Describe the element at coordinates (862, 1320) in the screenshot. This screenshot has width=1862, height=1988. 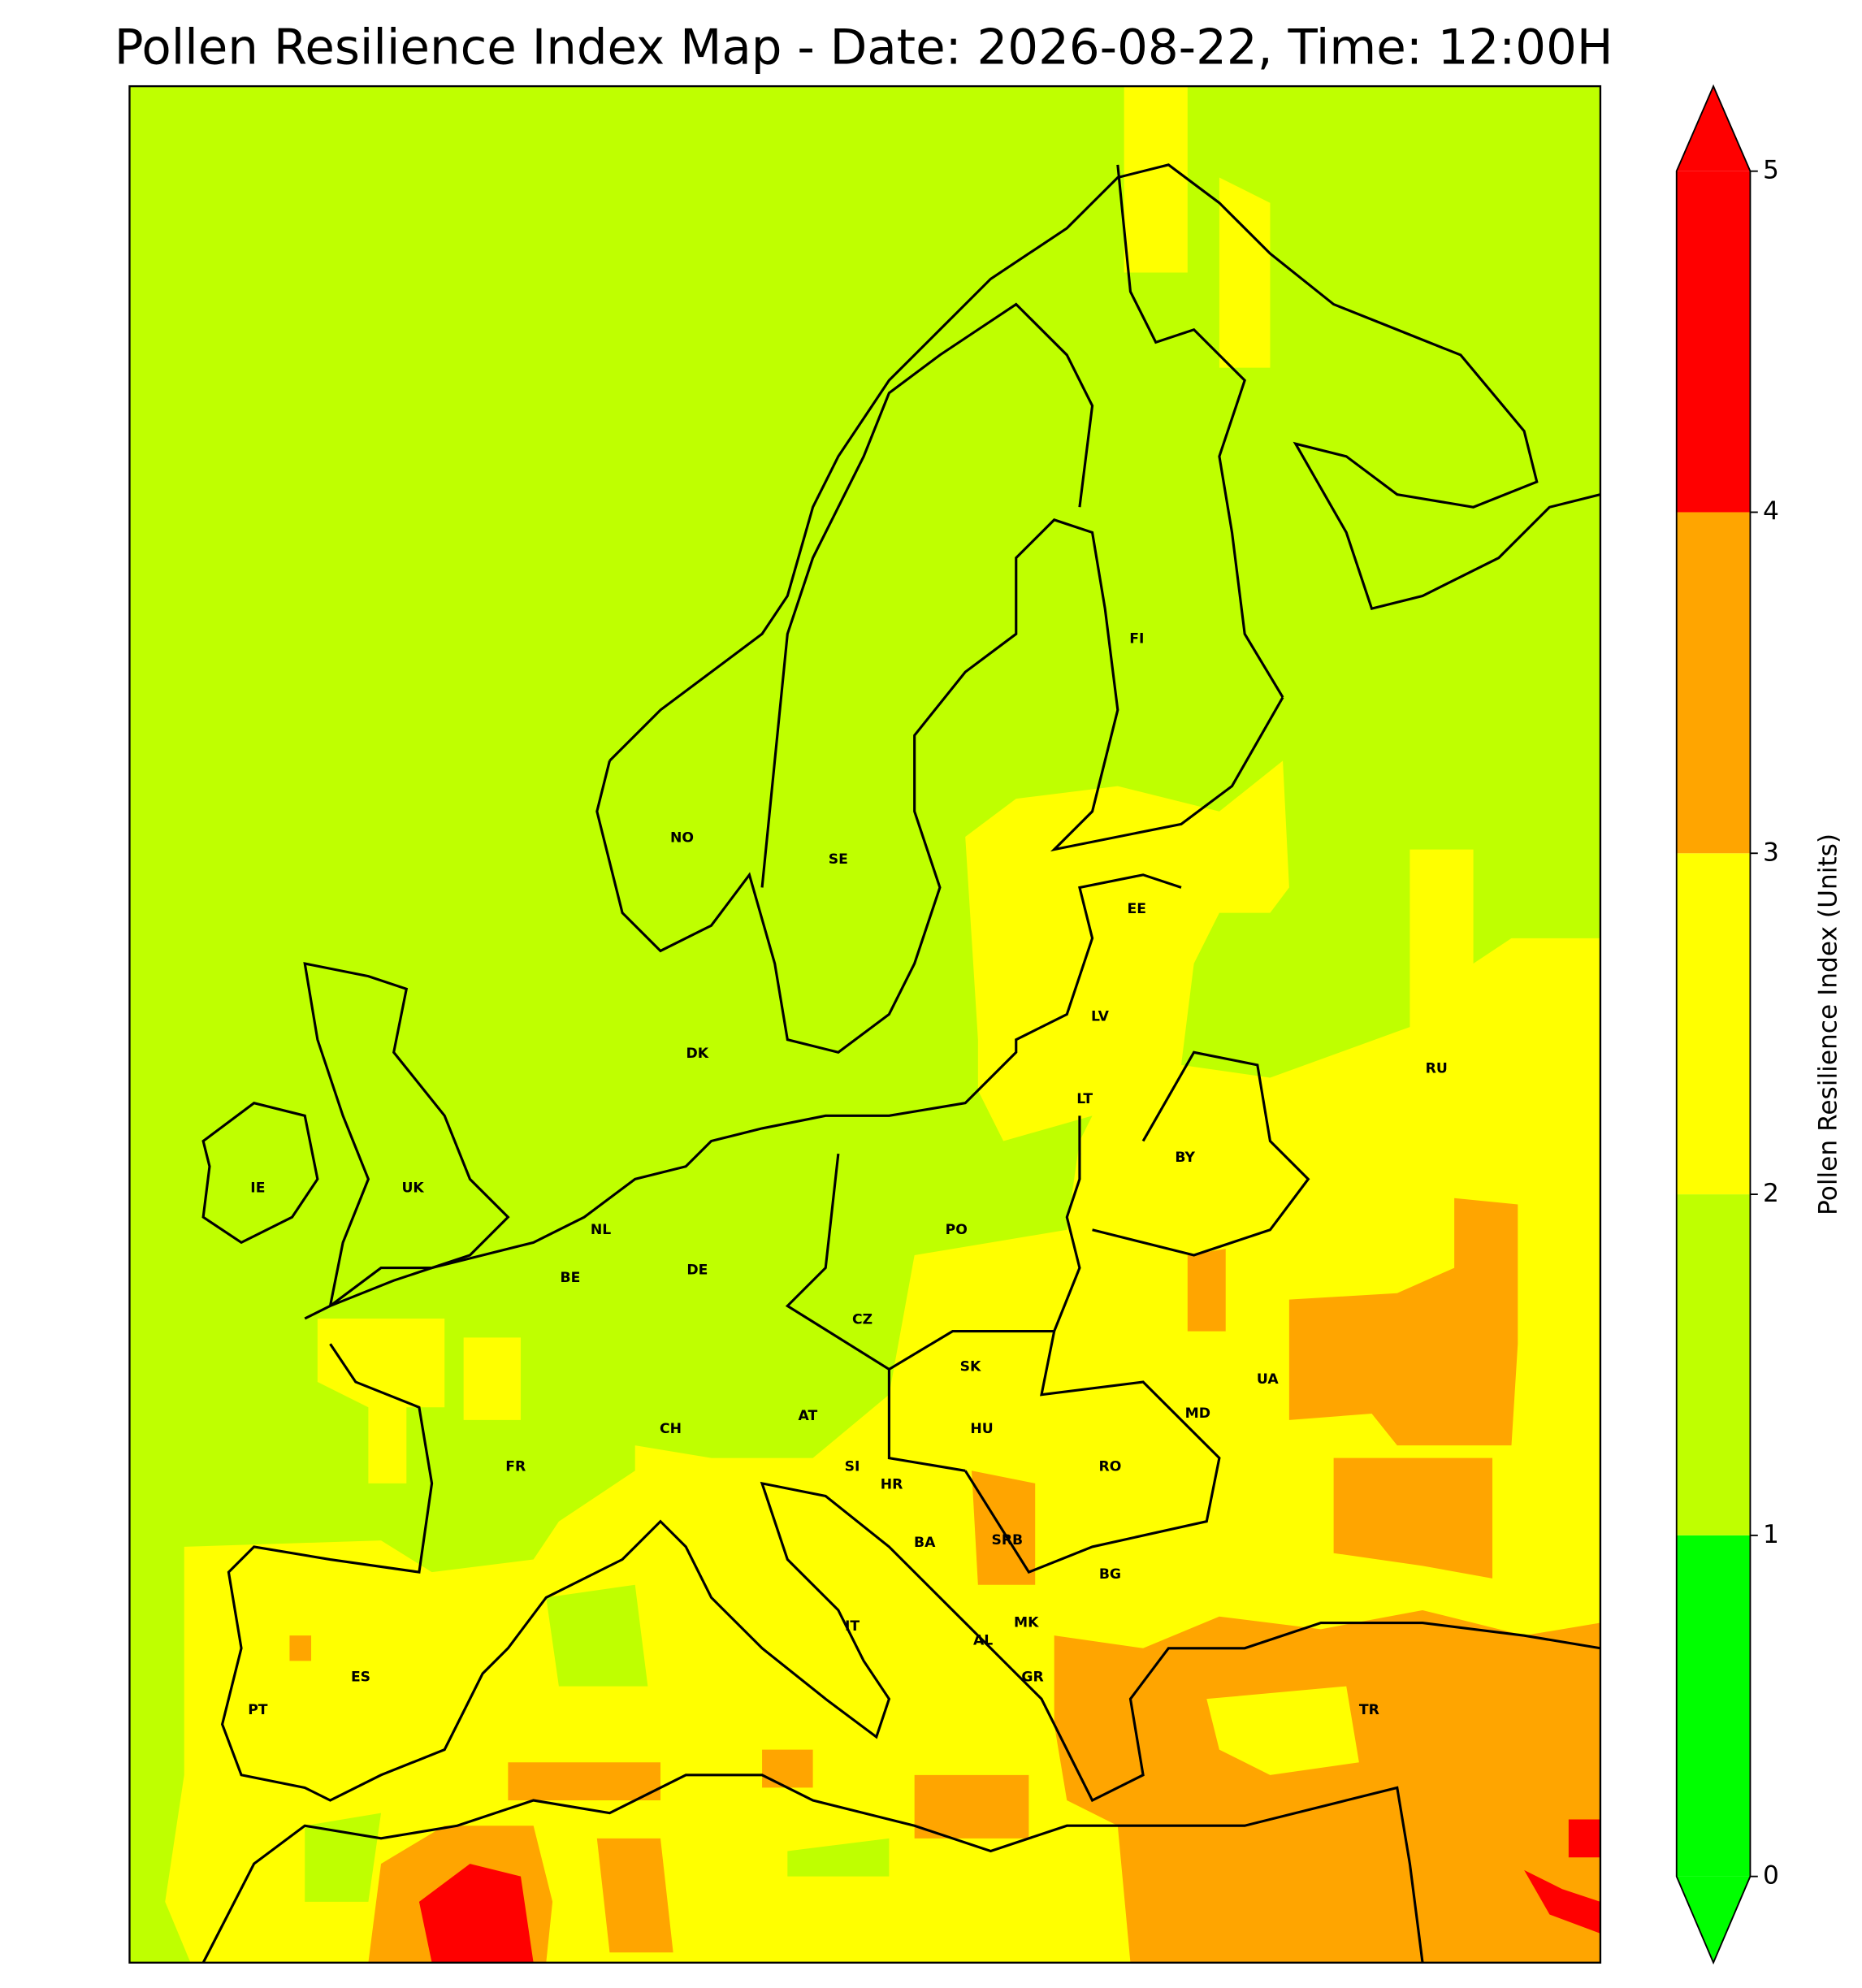
I see `country-label: CZ` at that location.